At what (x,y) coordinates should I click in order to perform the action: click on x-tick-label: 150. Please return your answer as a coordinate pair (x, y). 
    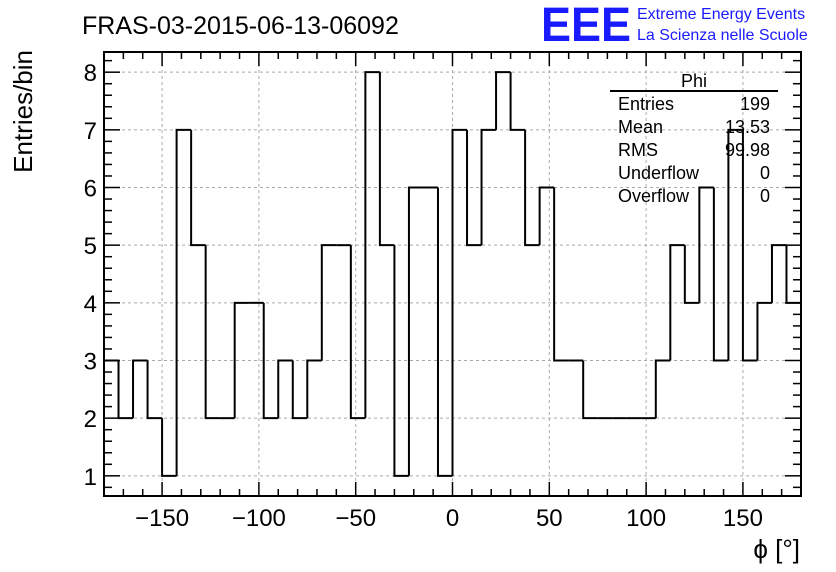
    Looking at the image, I should click on (743, 518).